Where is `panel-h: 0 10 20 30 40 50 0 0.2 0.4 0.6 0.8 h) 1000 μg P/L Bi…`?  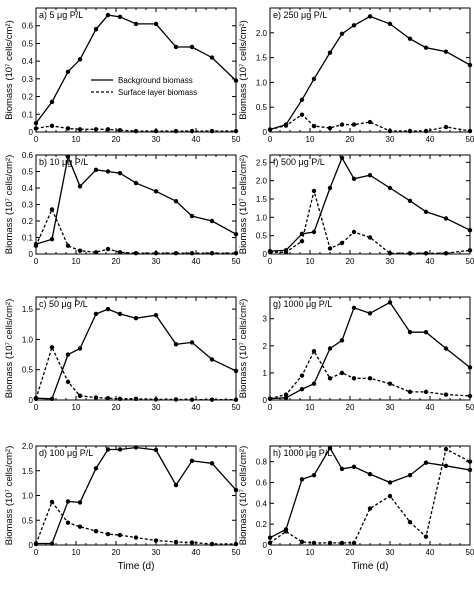
panel-h: 0 10 20 30 40 50 0 0.2 0.4 0.6 0.8 h) 1000 μg P/L Bi… is located at coordinates (356, 501).